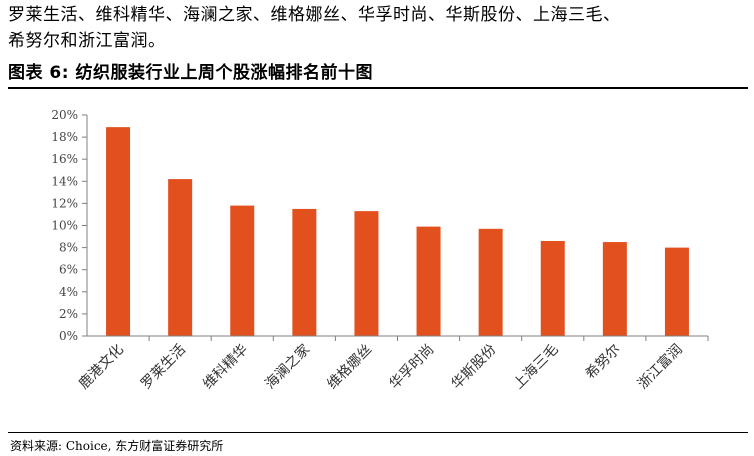 This screenshot has width=754, height=456. What do you see at coordinates (68, 248) in the screenshot?
I see `y-tick-label: 8%` at bounding box center [68, 248].